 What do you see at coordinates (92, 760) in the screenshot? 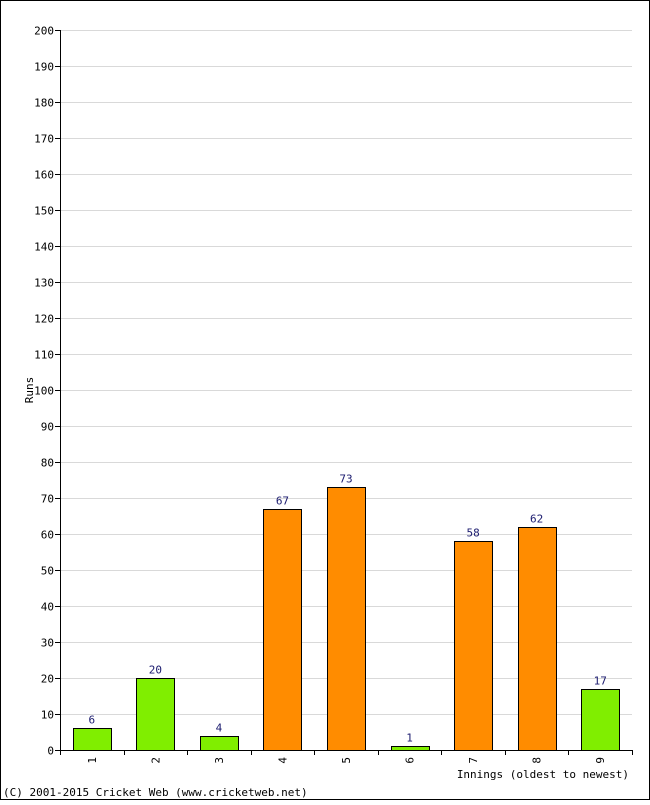
I see `x-tick-label: 1` at bounding box center [92, 760].